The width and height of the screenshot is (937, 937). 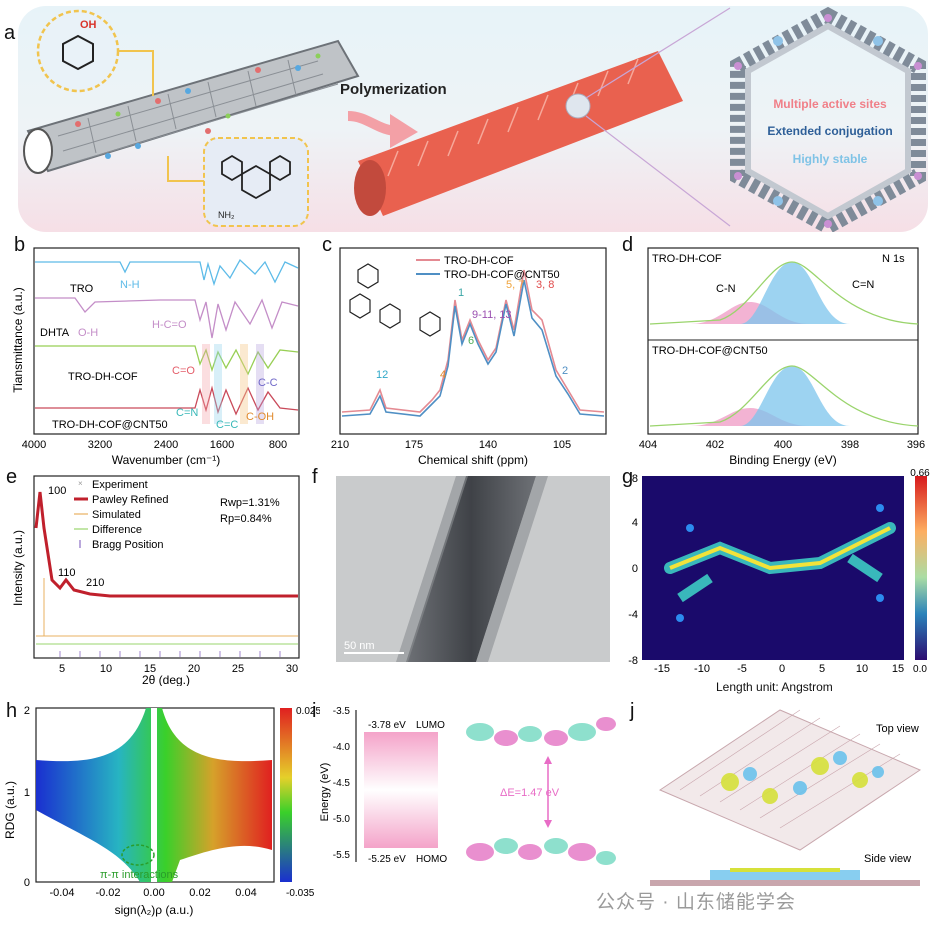 What do you see at coordinates (662, 669) in the screenshot?
I see `elf-xtick: -15` at bounding box center [662, 669].